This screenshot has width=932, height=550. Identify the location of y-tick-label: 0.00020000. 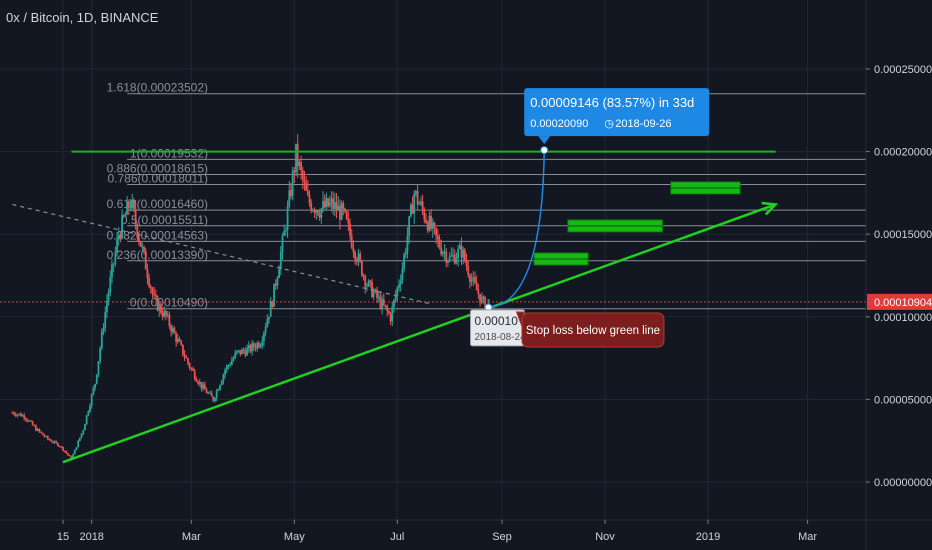
(903, 153).